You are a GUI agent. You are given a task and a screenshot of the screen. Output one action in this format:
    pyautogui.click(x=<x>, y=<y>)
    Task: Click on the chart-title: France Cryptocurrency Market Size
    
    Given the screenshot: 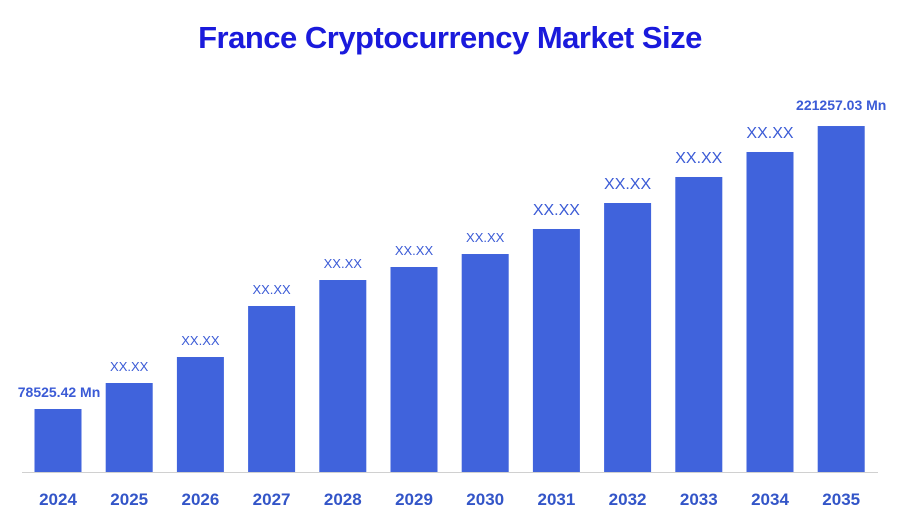 What is the action you would take?
    pyautogui.click(x=450, y=37)
    